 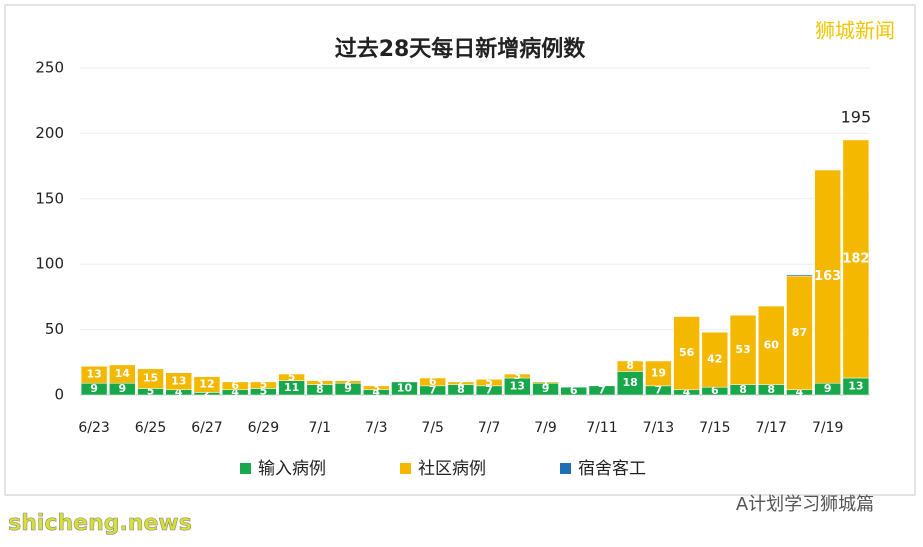 What do you see at coordinates (291, 387) in the screenshot?
I see `data-label: 11` at bounding box center [291, 387].